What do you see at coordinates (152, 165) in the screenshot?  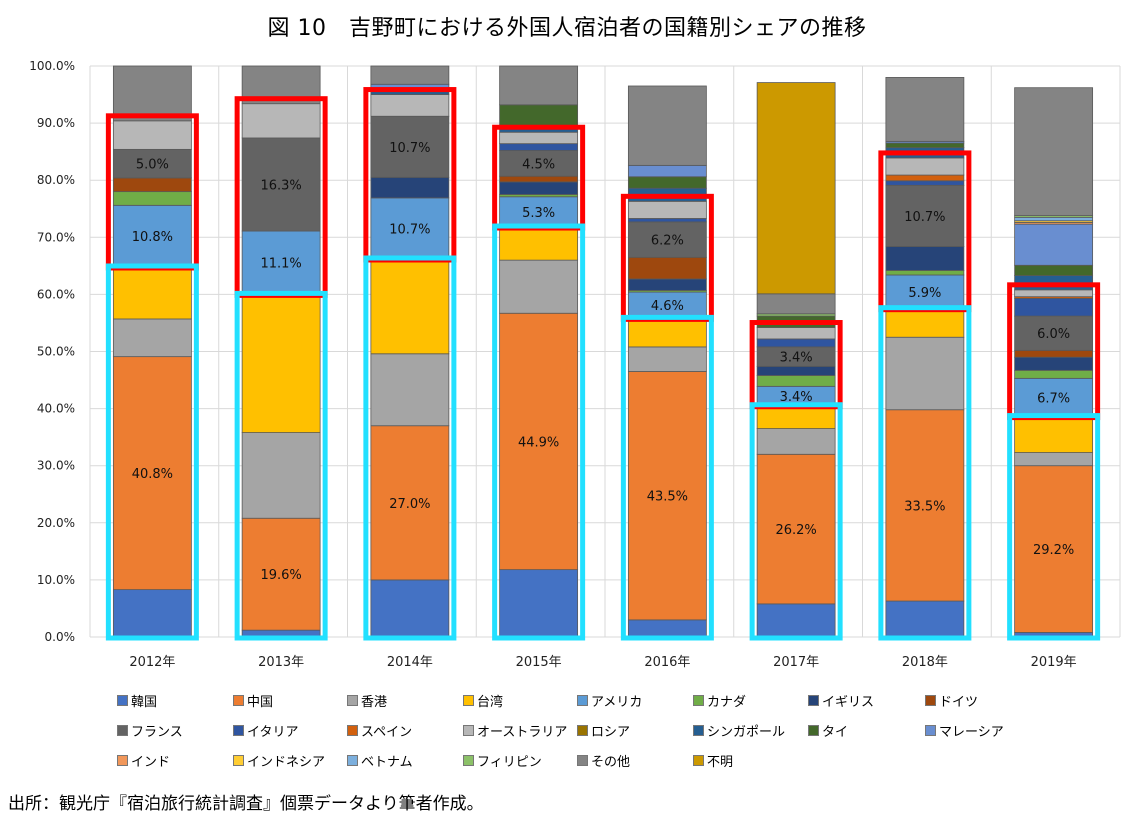 I see `data-label: 5.0%` at bounding box center [152, 165].